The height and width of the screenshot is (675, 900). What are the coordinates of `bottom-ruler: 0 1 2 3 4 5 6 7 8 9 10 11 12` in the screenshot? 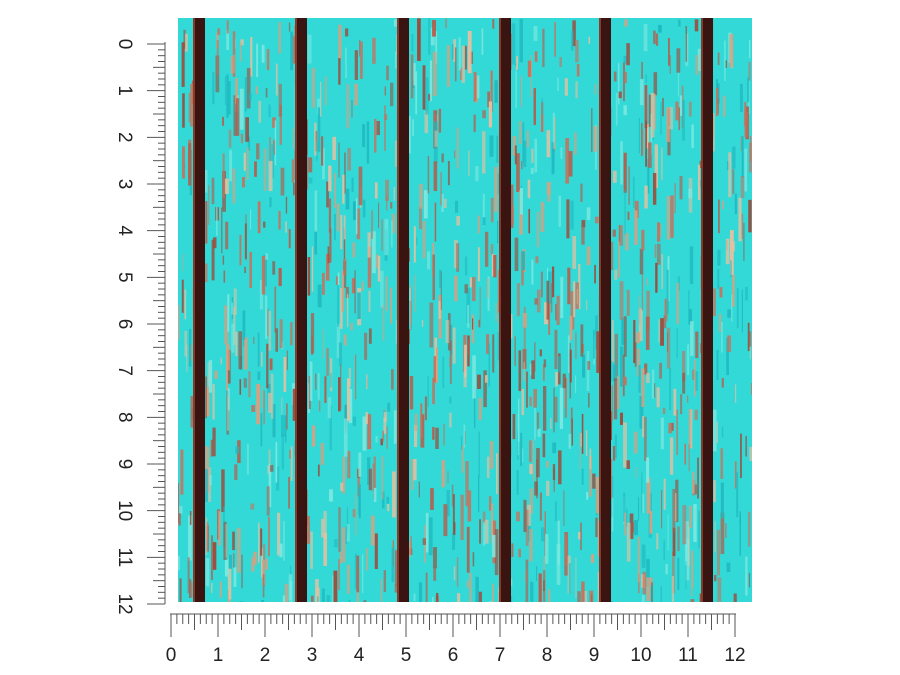 It's located at (456, 640).